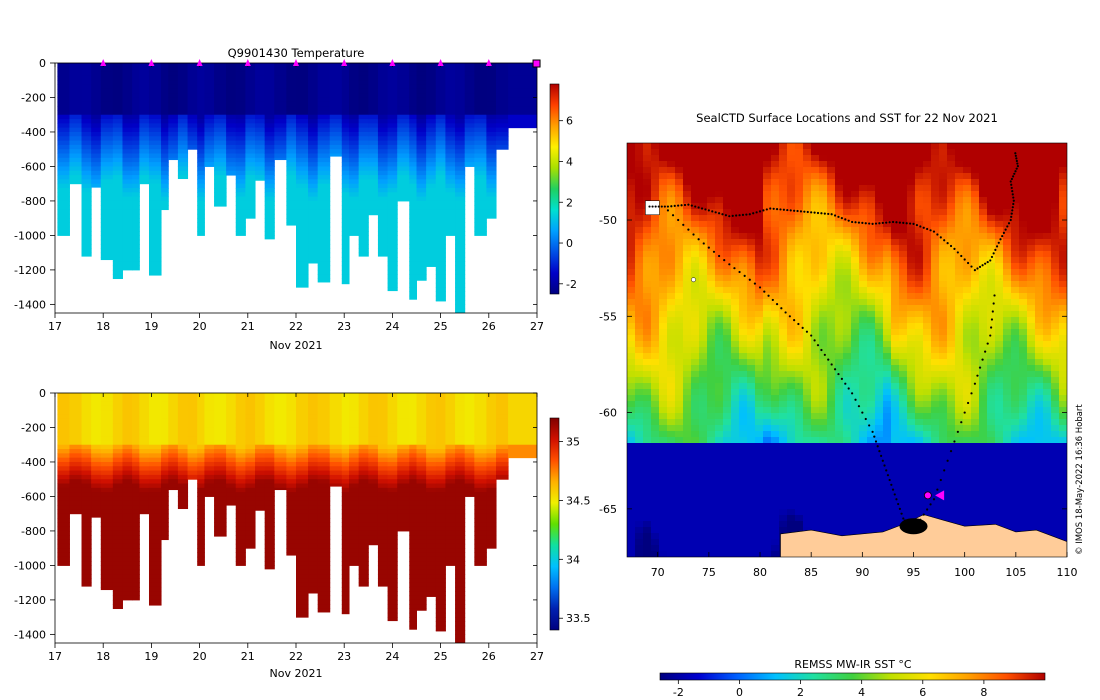  What do you see at coordinates (571, 284) in the screenshot?
I see `colorbar-tick-label: -2` at bounding box center [571, 284].